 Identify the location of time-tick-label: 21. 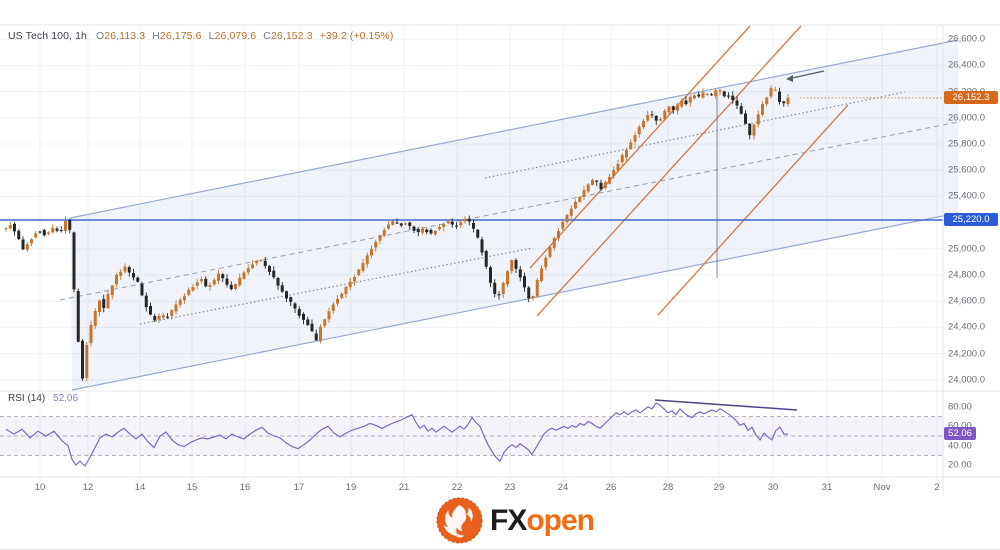
(404, 487).